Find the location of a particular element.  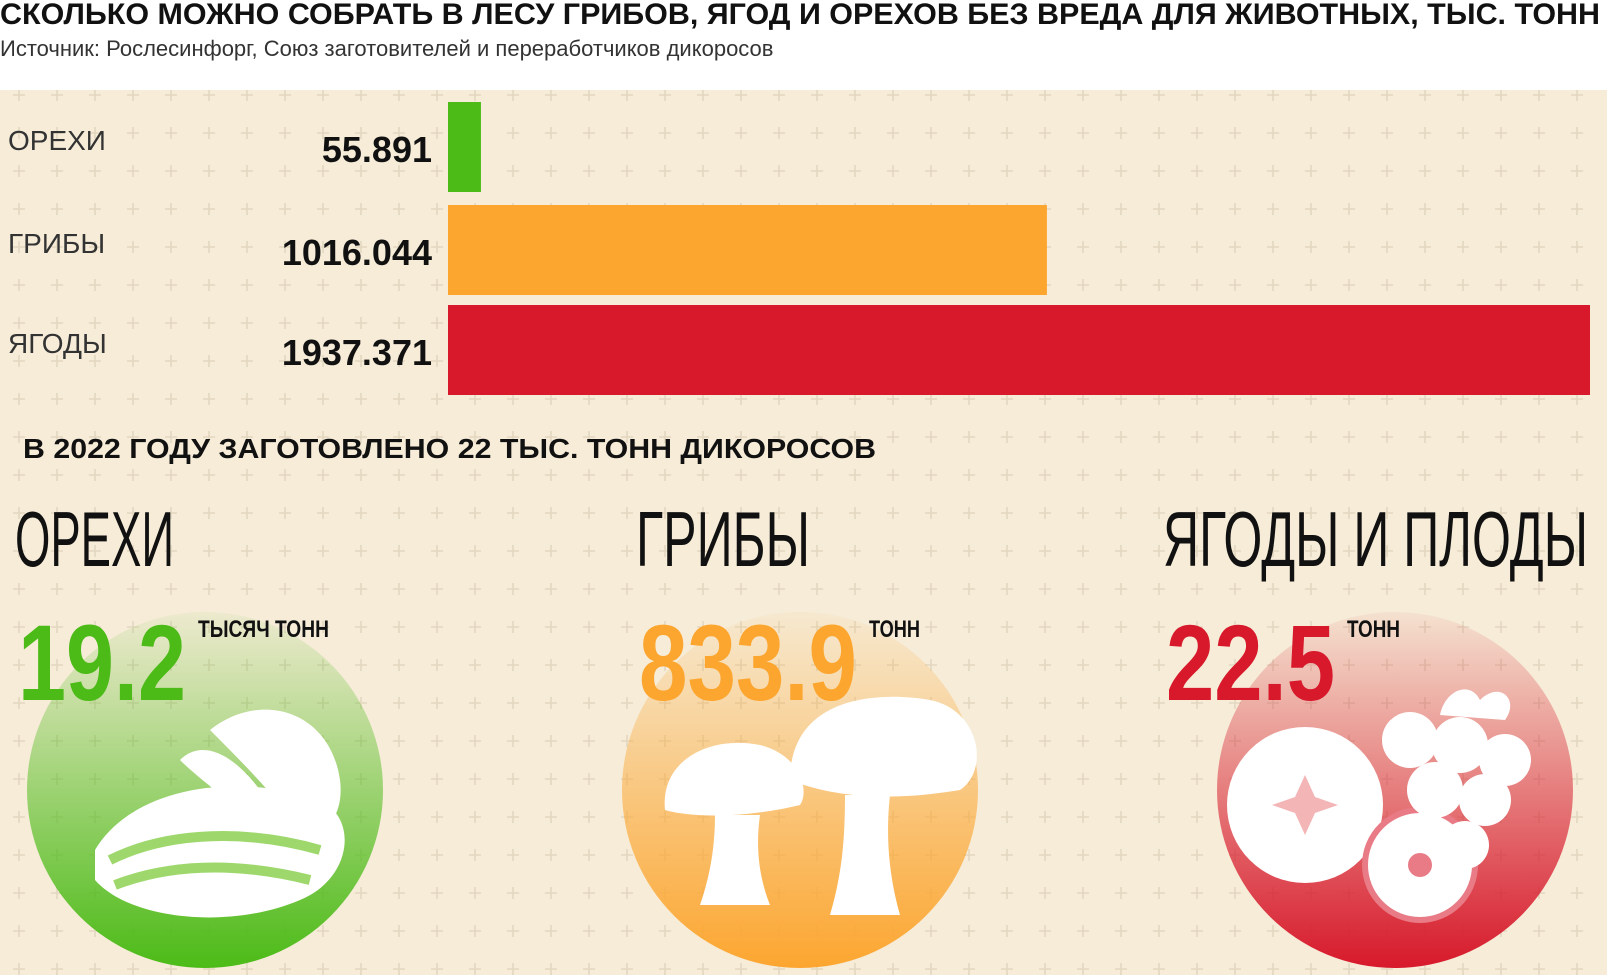

value-label: 55.891 is located at coordinates (377, 149).